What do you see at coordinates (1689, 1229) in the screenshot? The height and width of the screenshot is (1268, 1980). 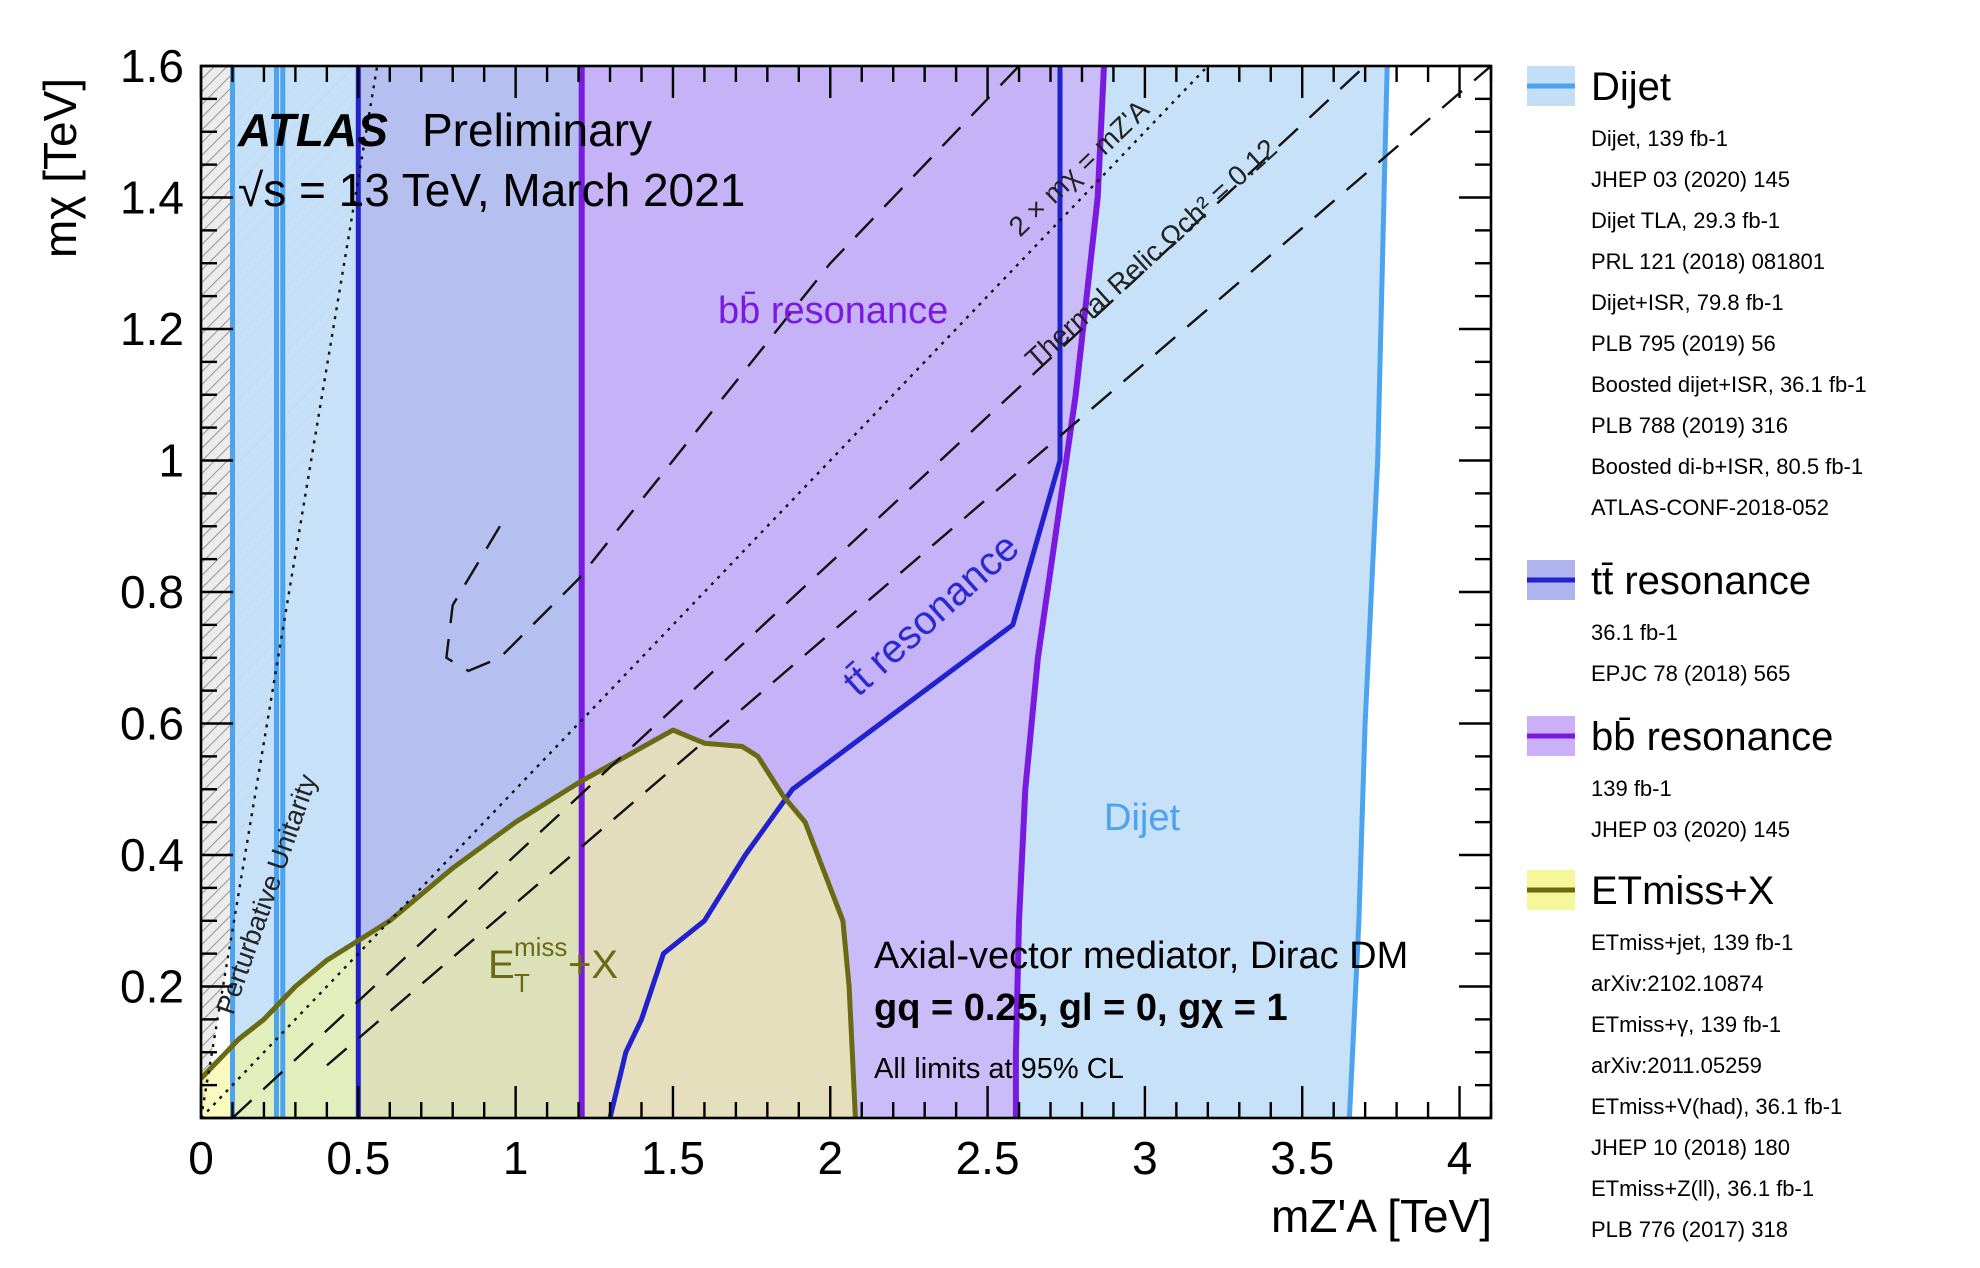 I see `legend-reference: PLB 776 (2017) 318` at bounding box center [1689, 1229].